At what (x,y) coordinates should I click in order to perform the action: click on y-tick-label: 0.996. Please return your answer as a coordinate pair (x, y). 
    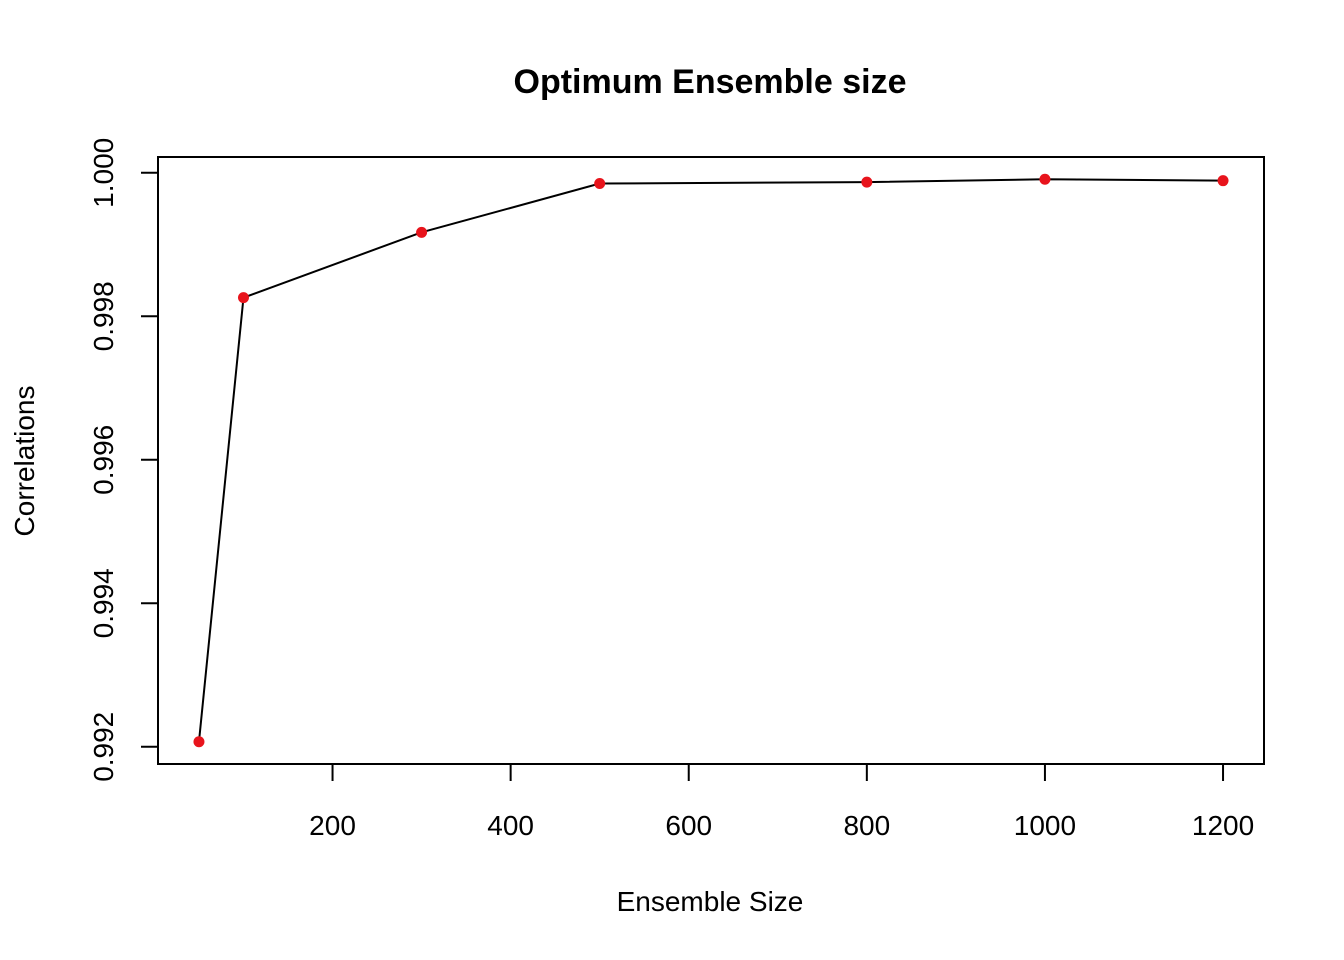
    Looking at the image, I should click on (103, 460).